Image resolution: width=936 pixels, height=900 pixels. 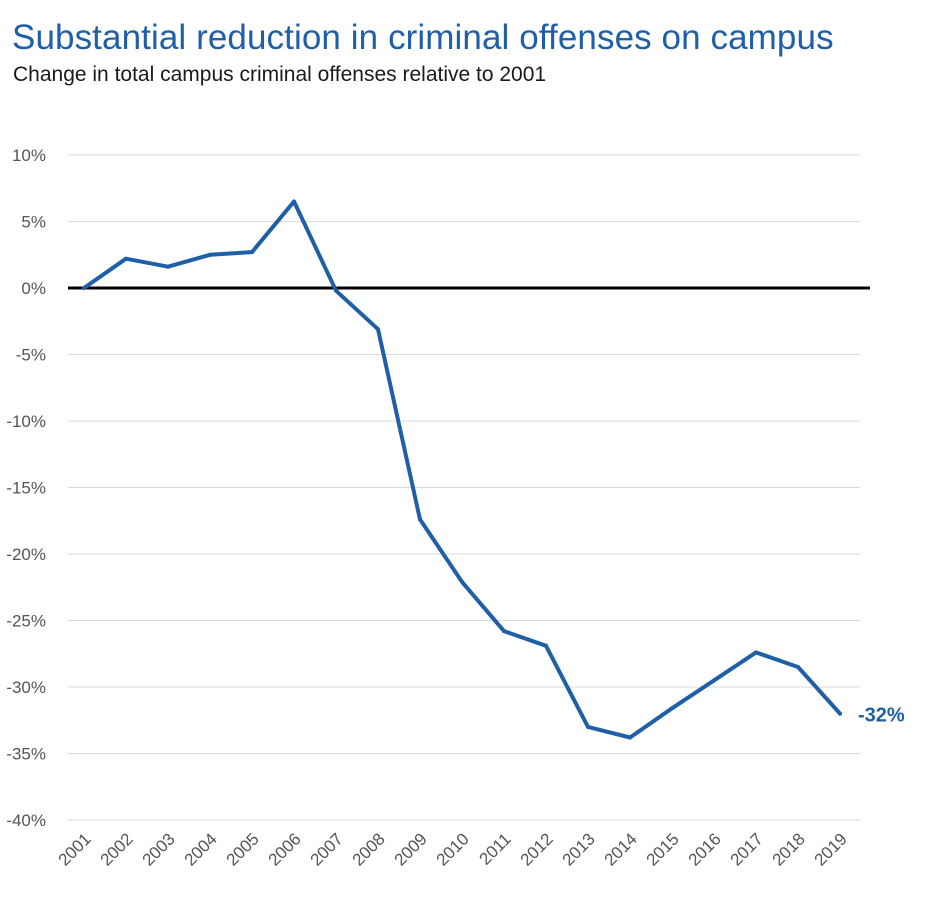 I want to click on y-tick-label: 10%, so click(x=29, y=155).